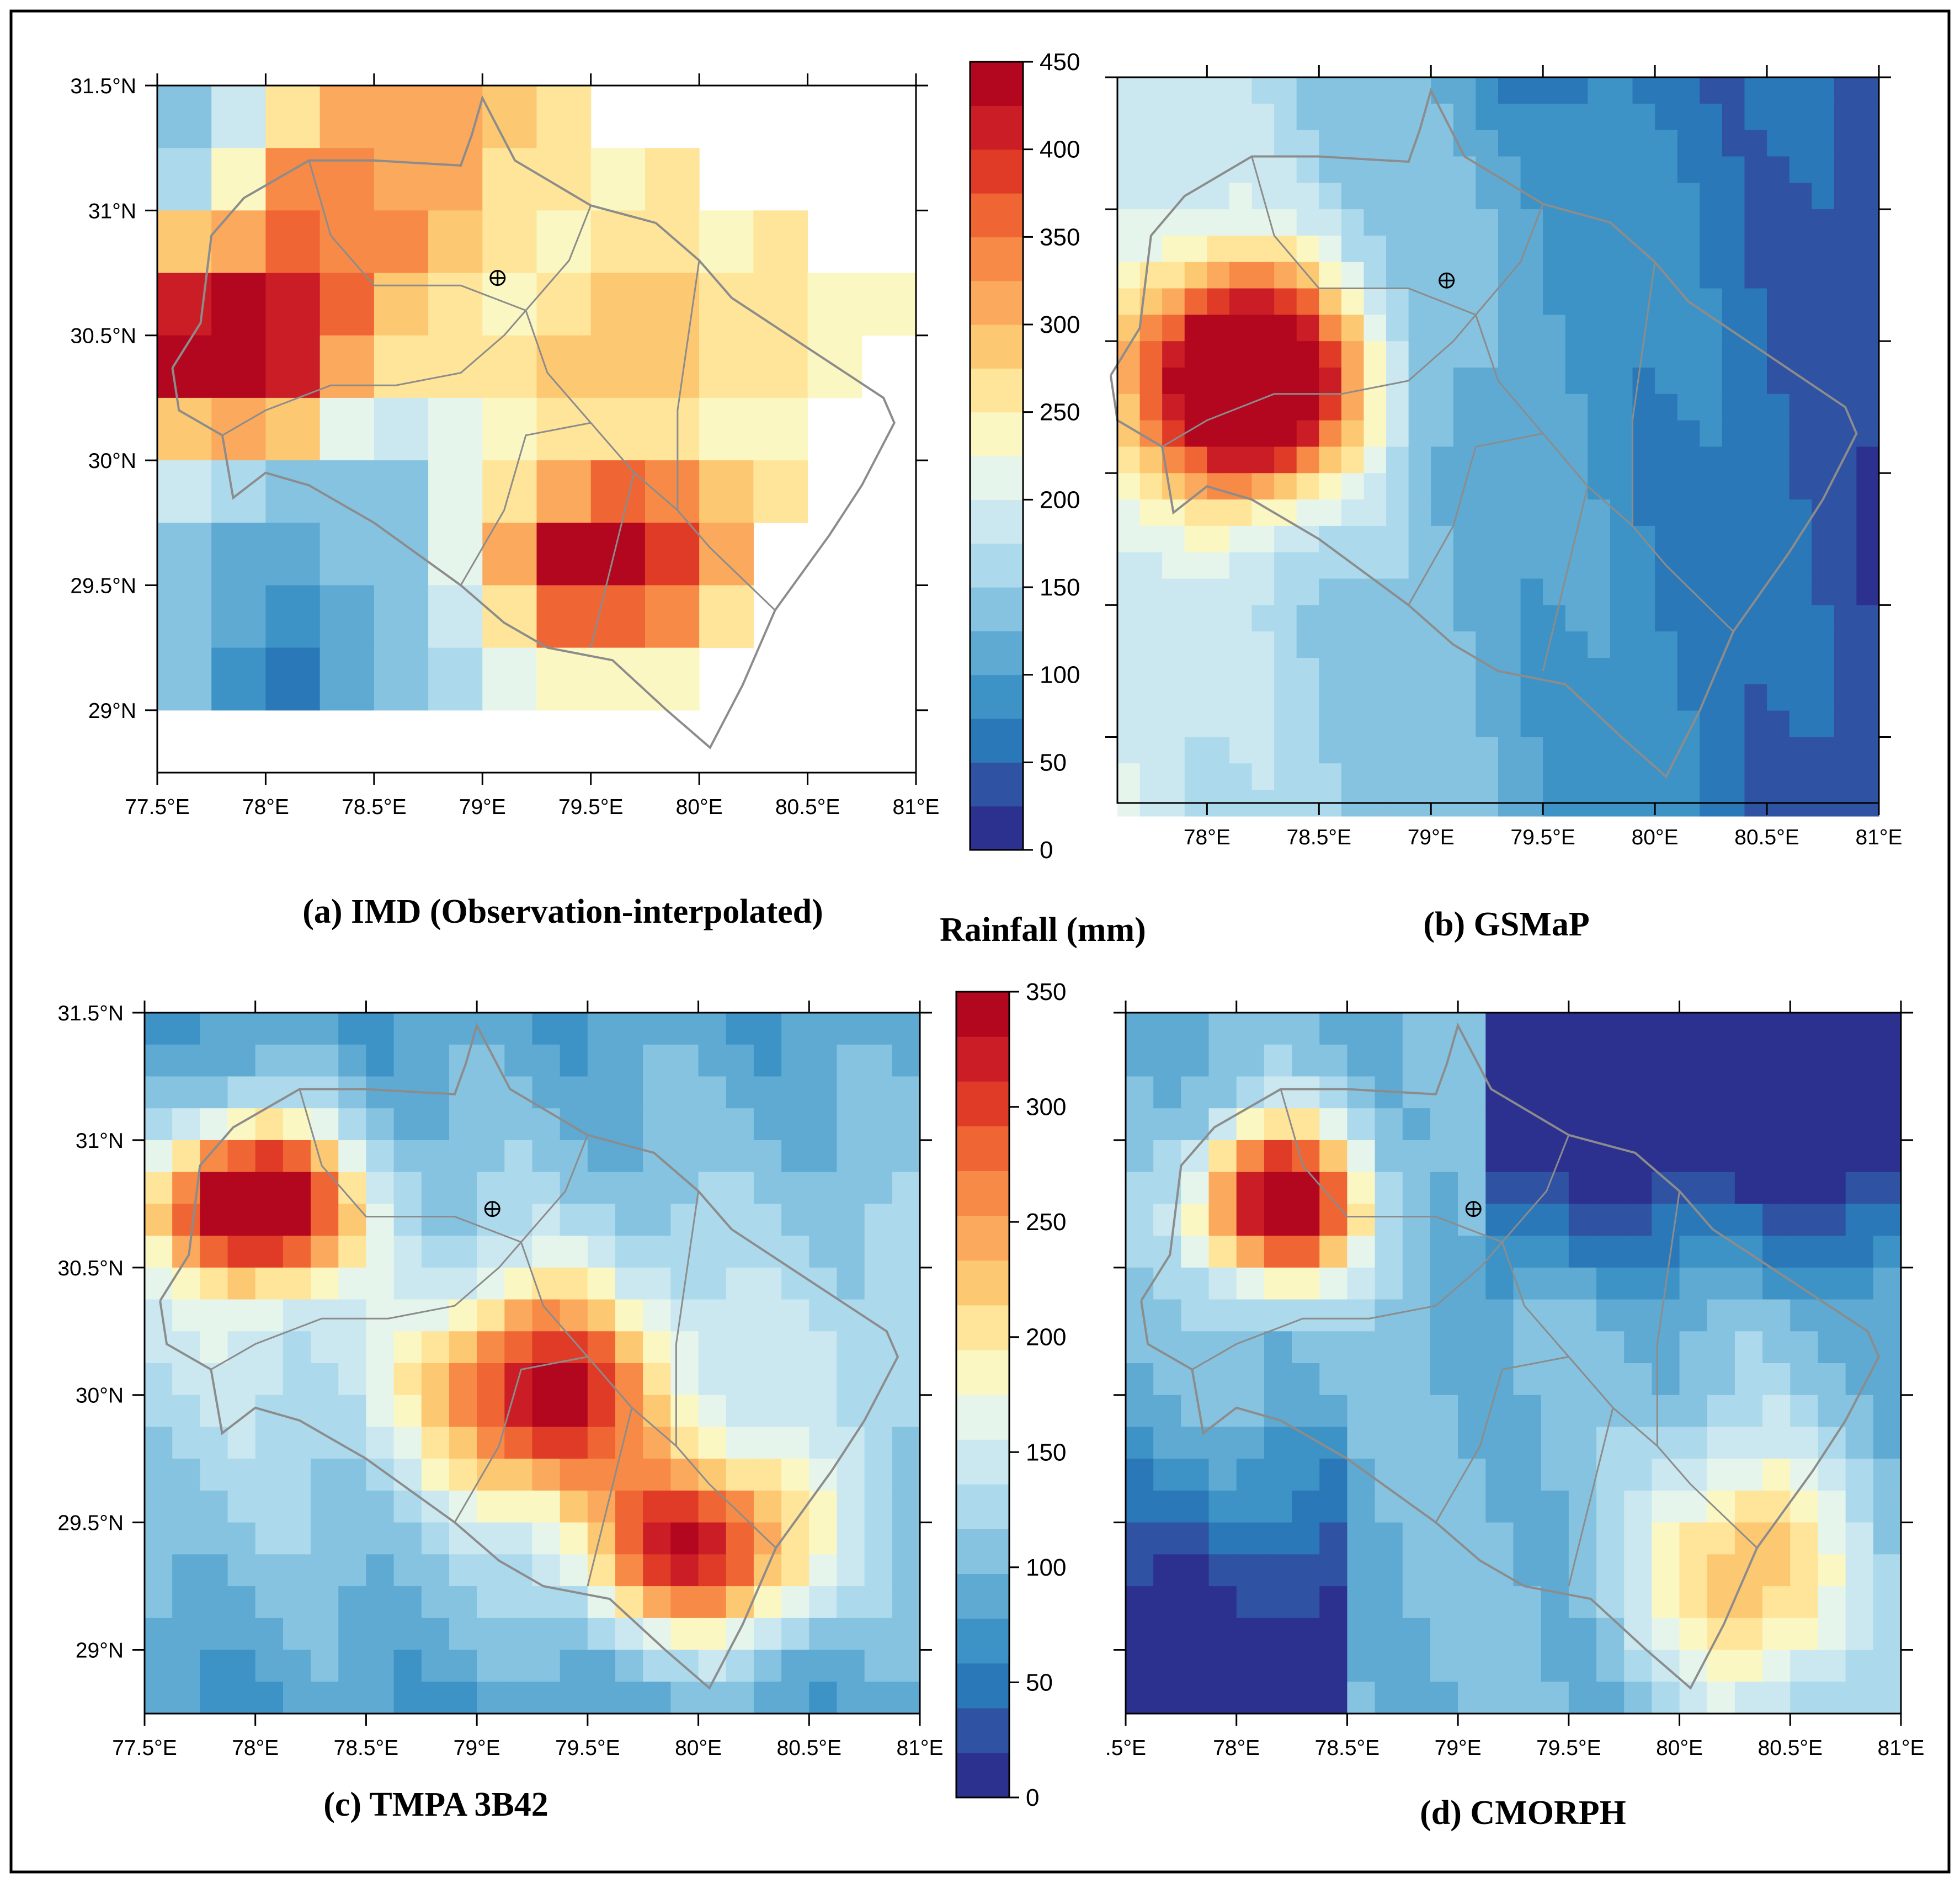  Describe the element at coordinates (1046, 1452) in the screenshot. I see `colorbar-tick-label: 150` at that location.